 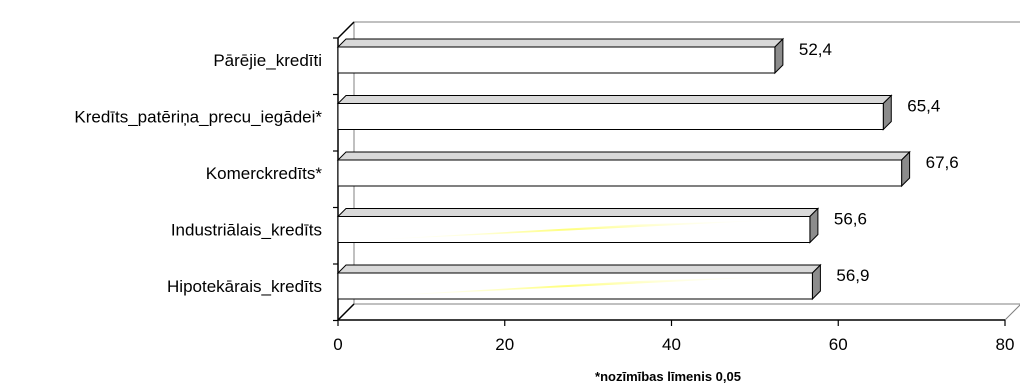 I want to click on value-label: 56,9, so click(x=852, y=275).